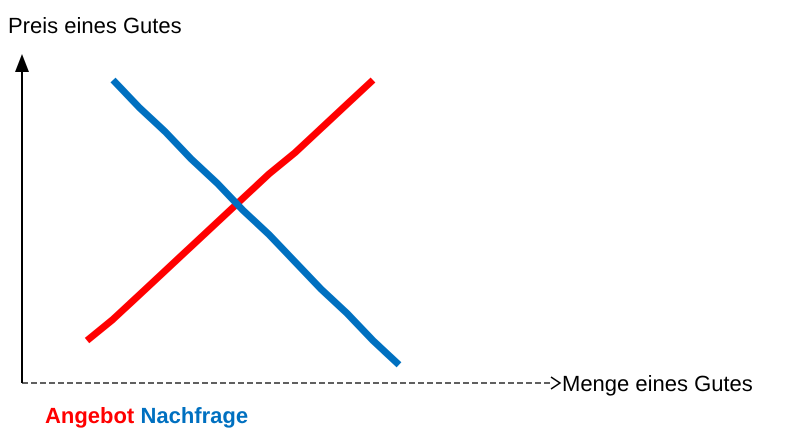  I want to click on text: Nachfrage, so click(194, 415).